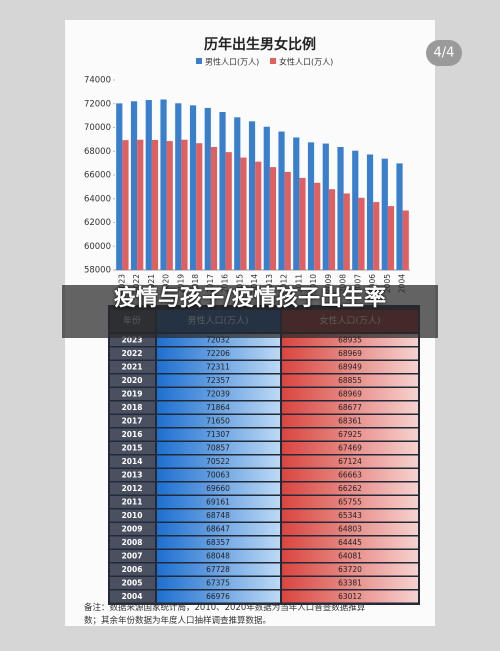 The width and height of the screenshot is (500, 651). I want to click on table-value: 63720, so click(350, 569).